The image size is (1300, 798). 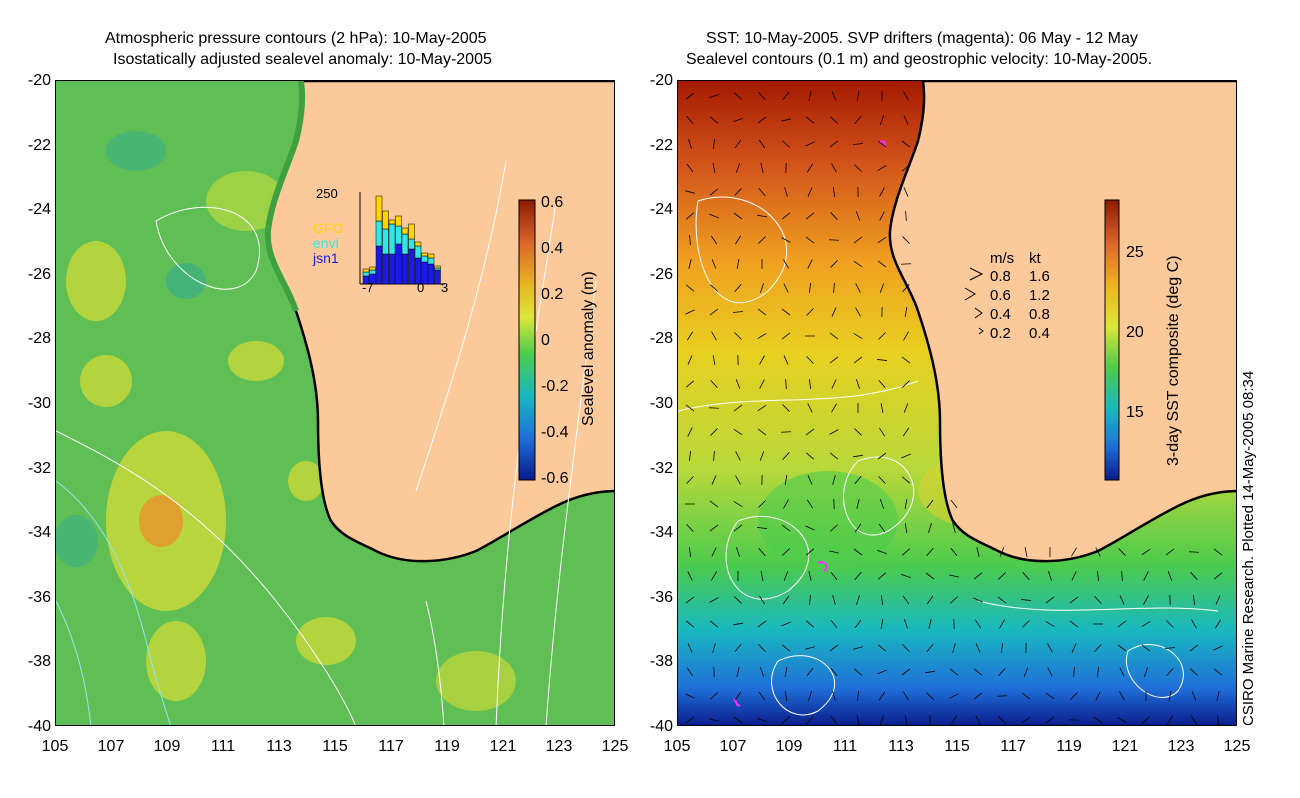 What do you see at coordinates (1039, 276) in the screenshot?
I see `velocity-row-kt: 1.6` at bounding box center [1039, 276].